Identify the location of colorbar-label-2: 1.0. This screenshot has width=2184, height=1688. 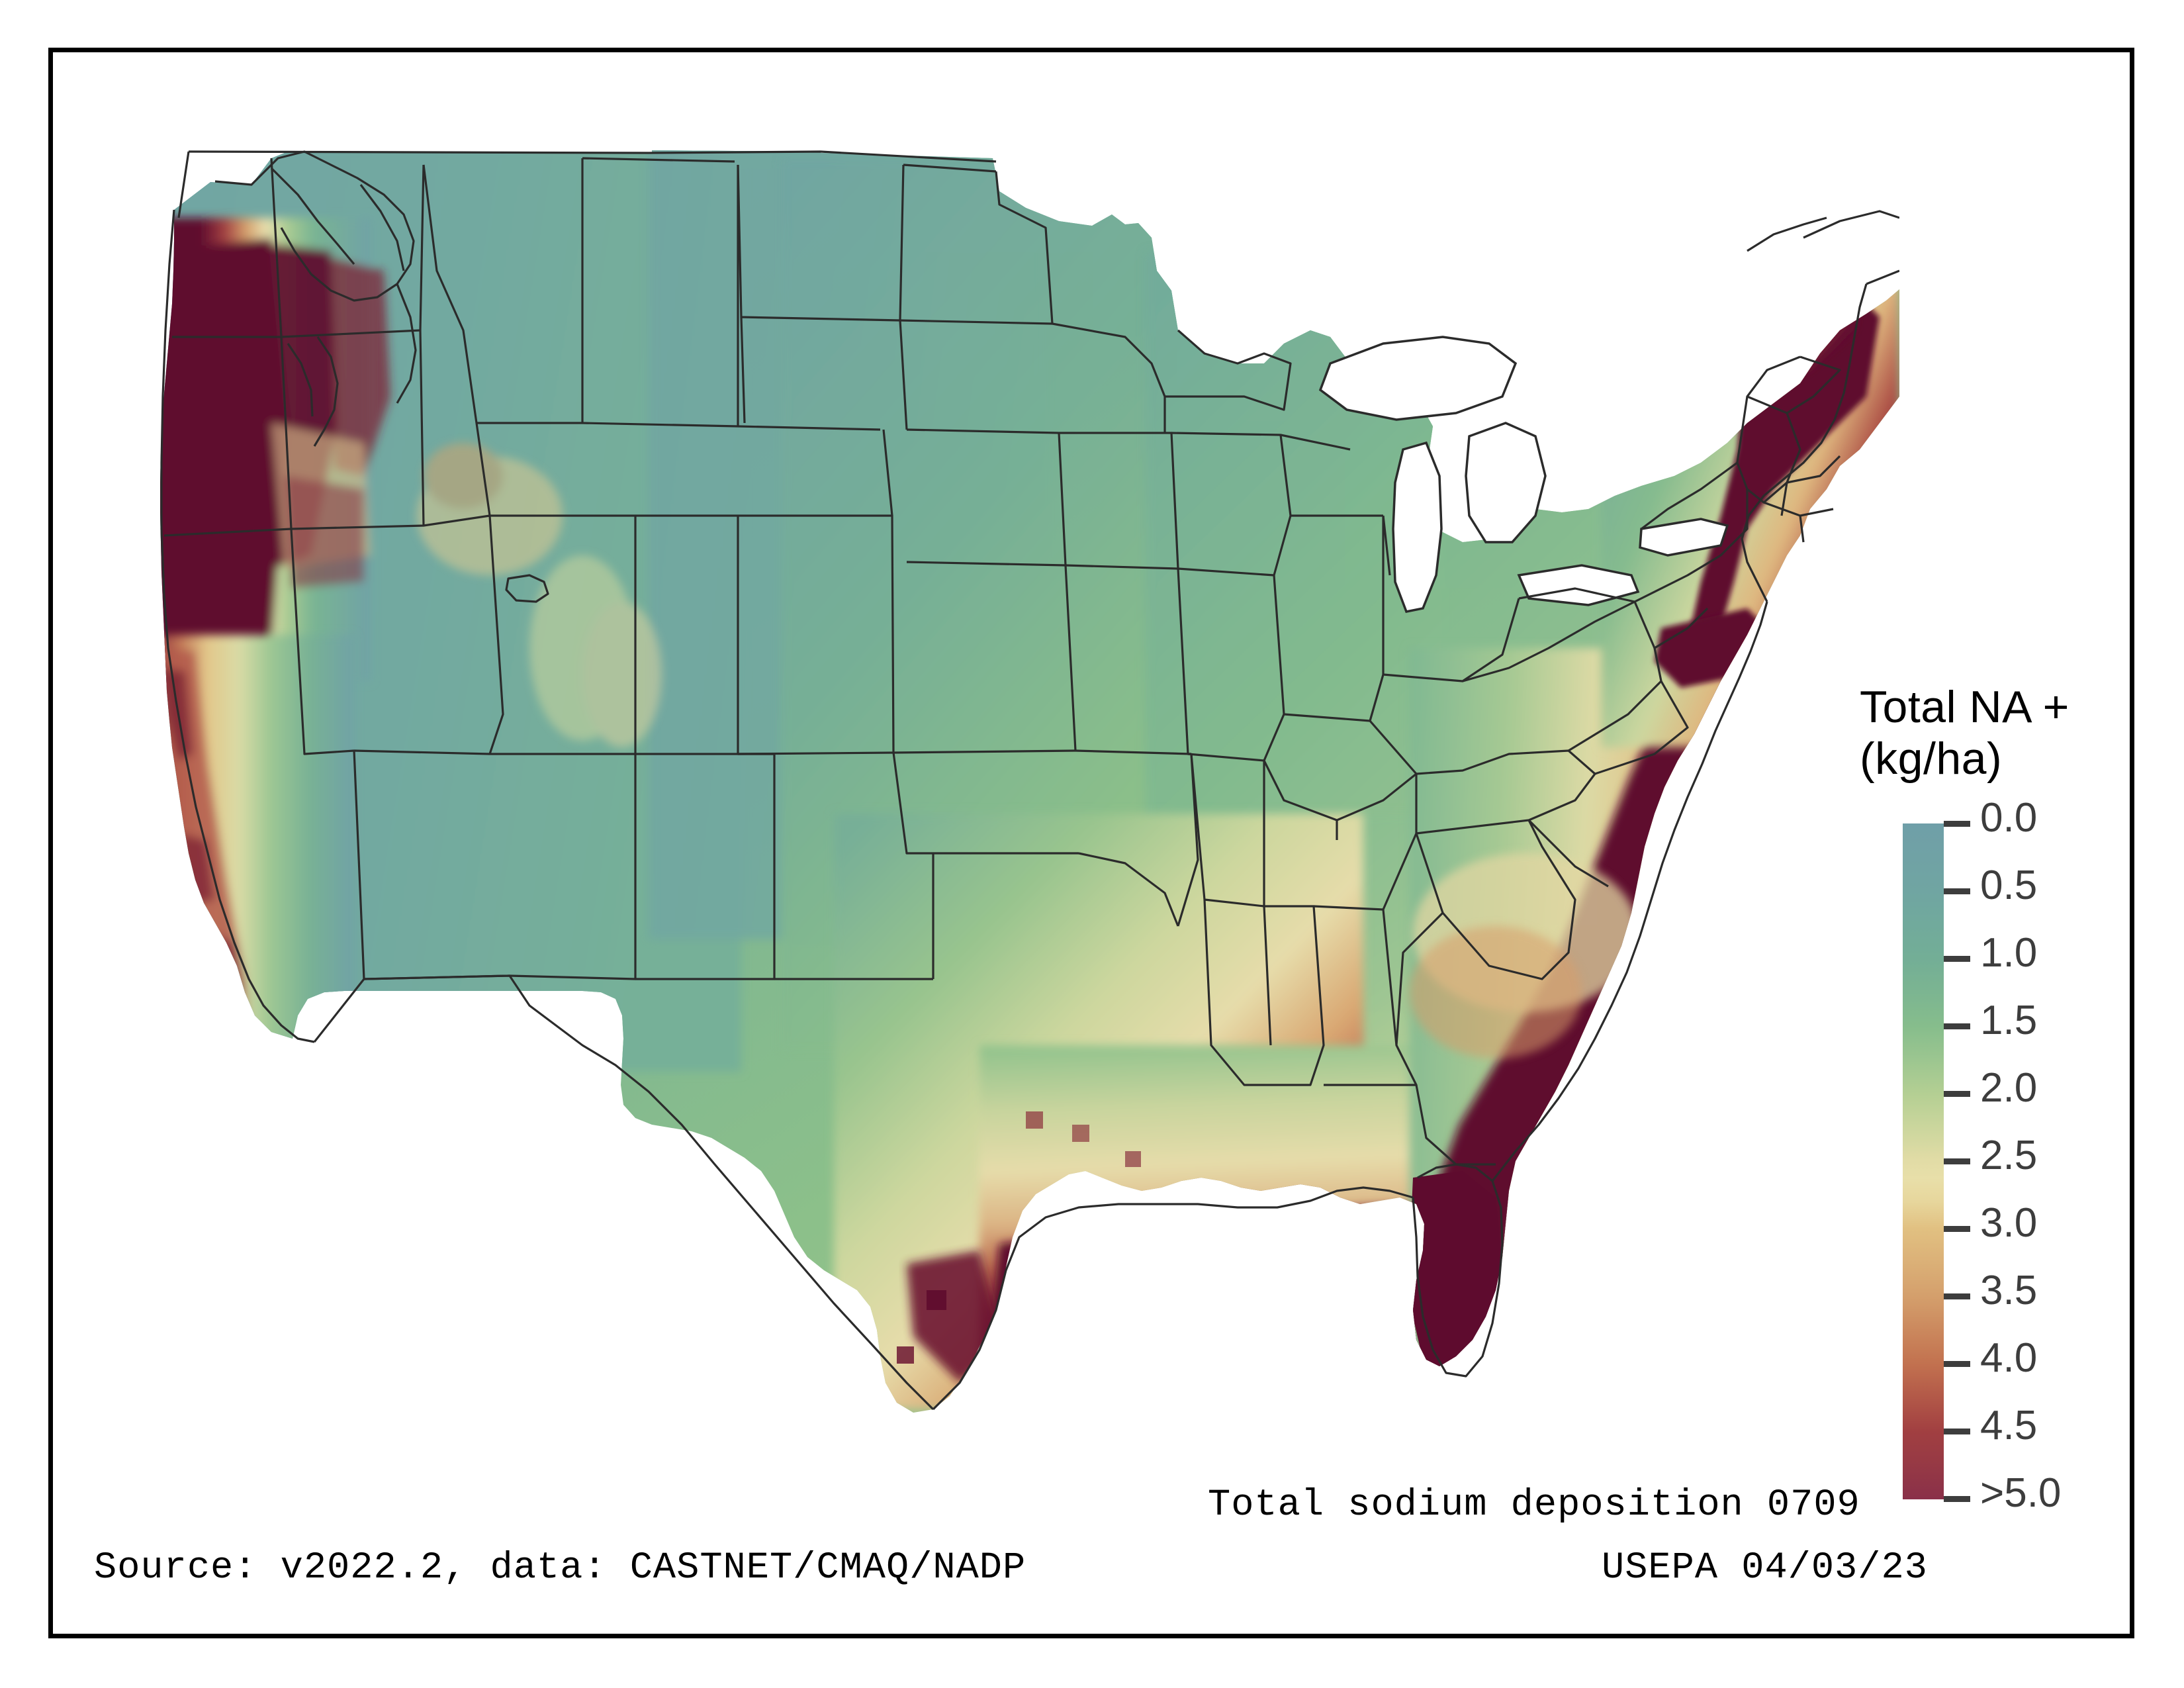
(2009, 953).